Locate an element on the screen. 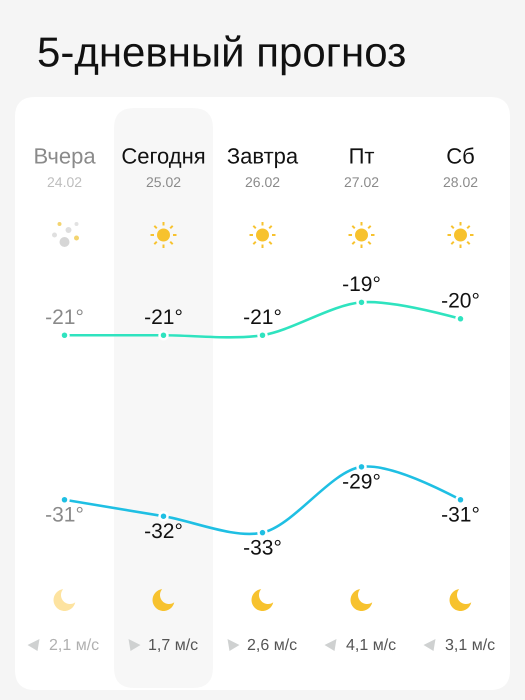  x-tick-label: Вчера is located at coordinates (64, 156).